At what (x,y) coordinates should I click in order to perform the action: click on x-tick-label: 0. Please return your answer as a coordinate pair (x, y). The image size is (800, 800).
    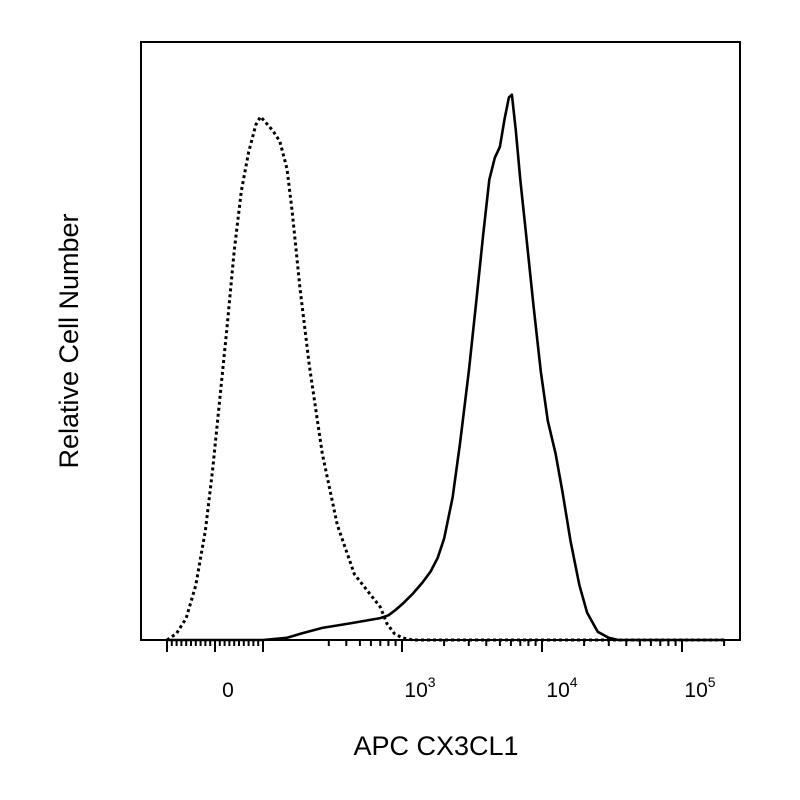
    Looking at the image, I should click on (228, 690).